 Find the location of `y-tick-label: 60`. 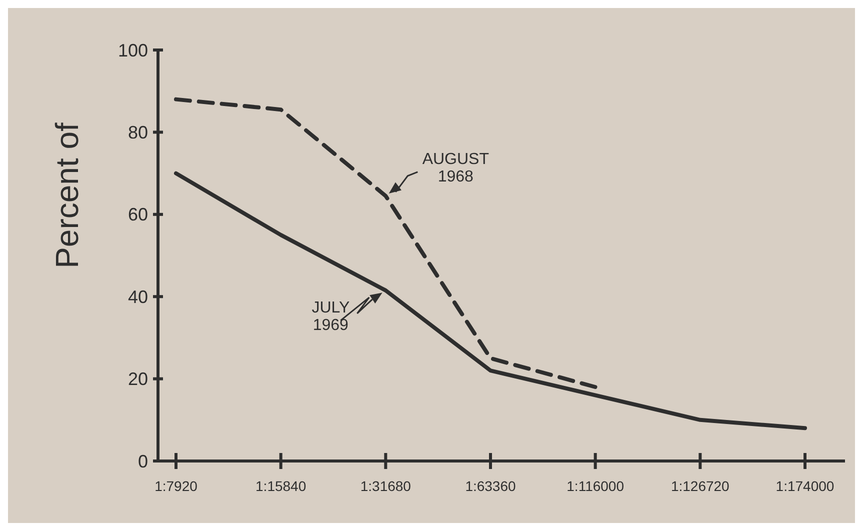

y-tick-label: 60 is located at coordinates (138, 214).